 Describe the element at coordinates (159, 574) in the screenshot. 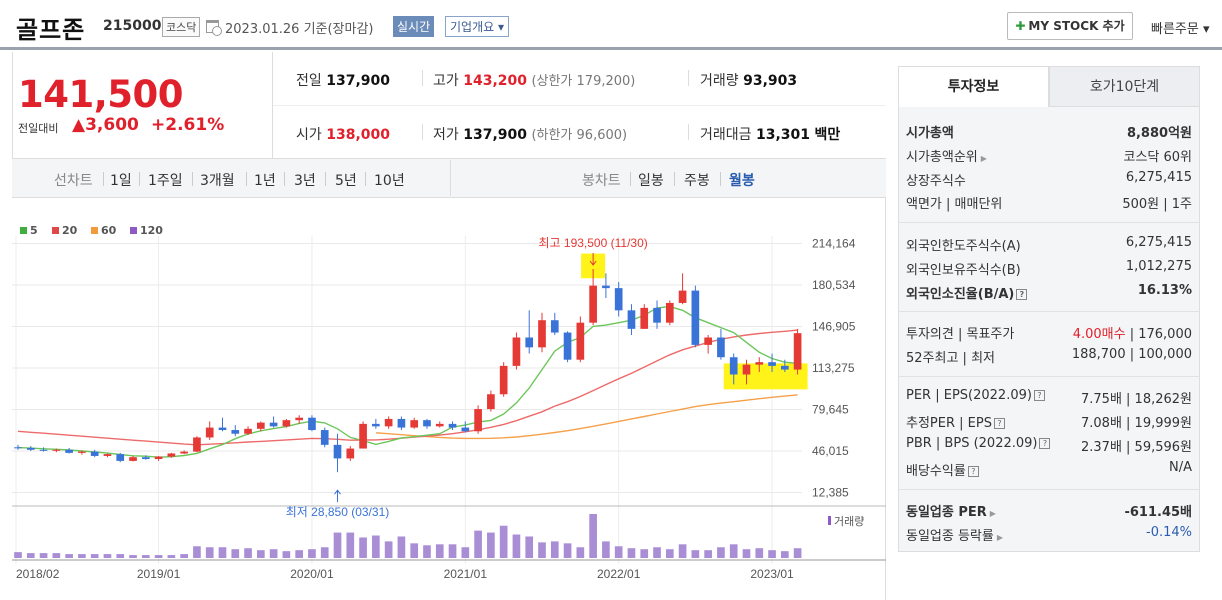

I see `x-tick-label: 2019/01` at that location.